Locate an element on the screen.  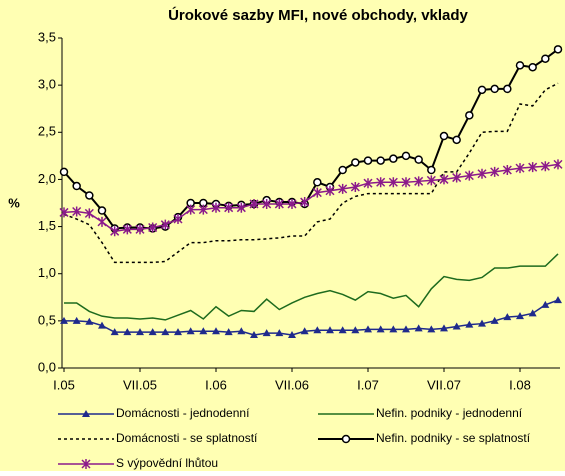
x-tick-label: I.07 is located at coordinates (368, 384).